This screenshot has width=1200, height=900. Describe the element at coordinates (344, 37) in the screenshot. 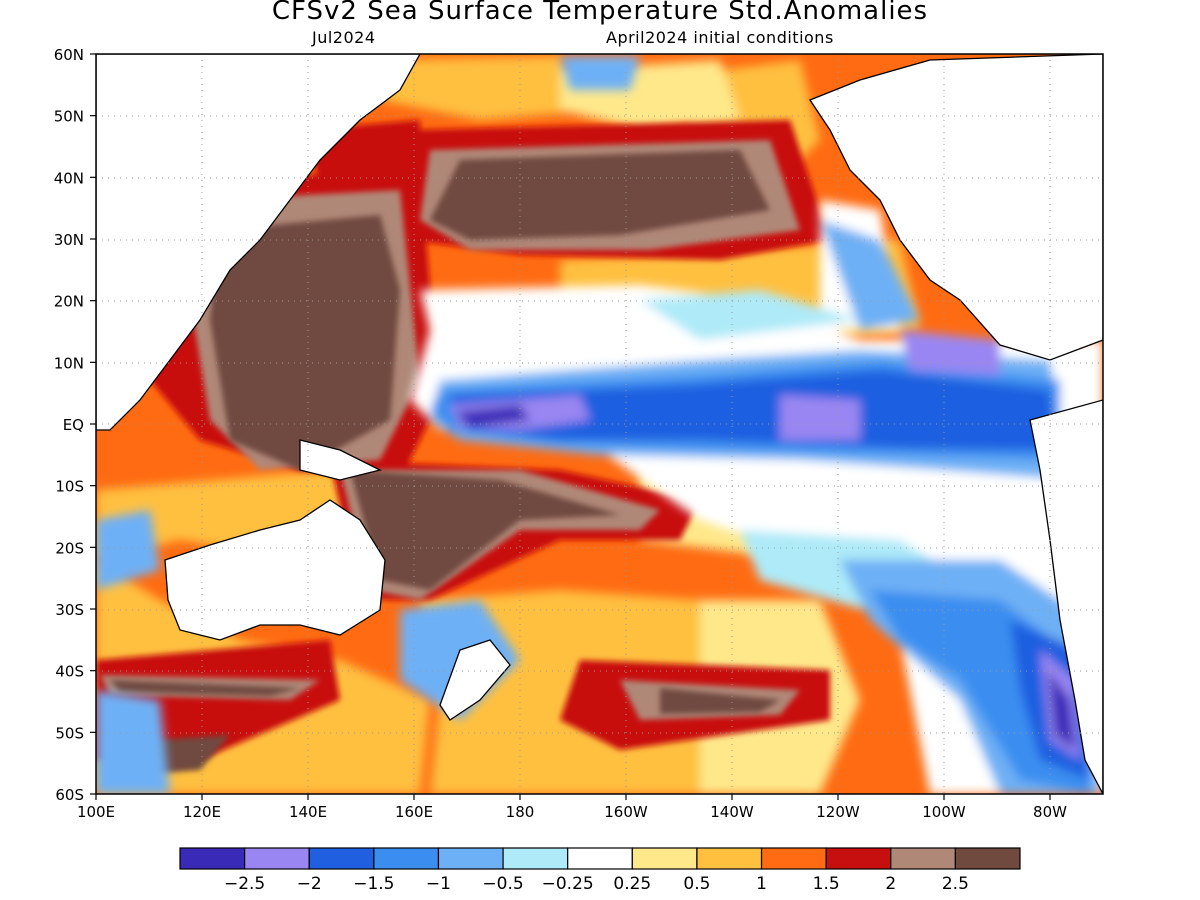

I see `valid-month-label: Jul2024` at that location.